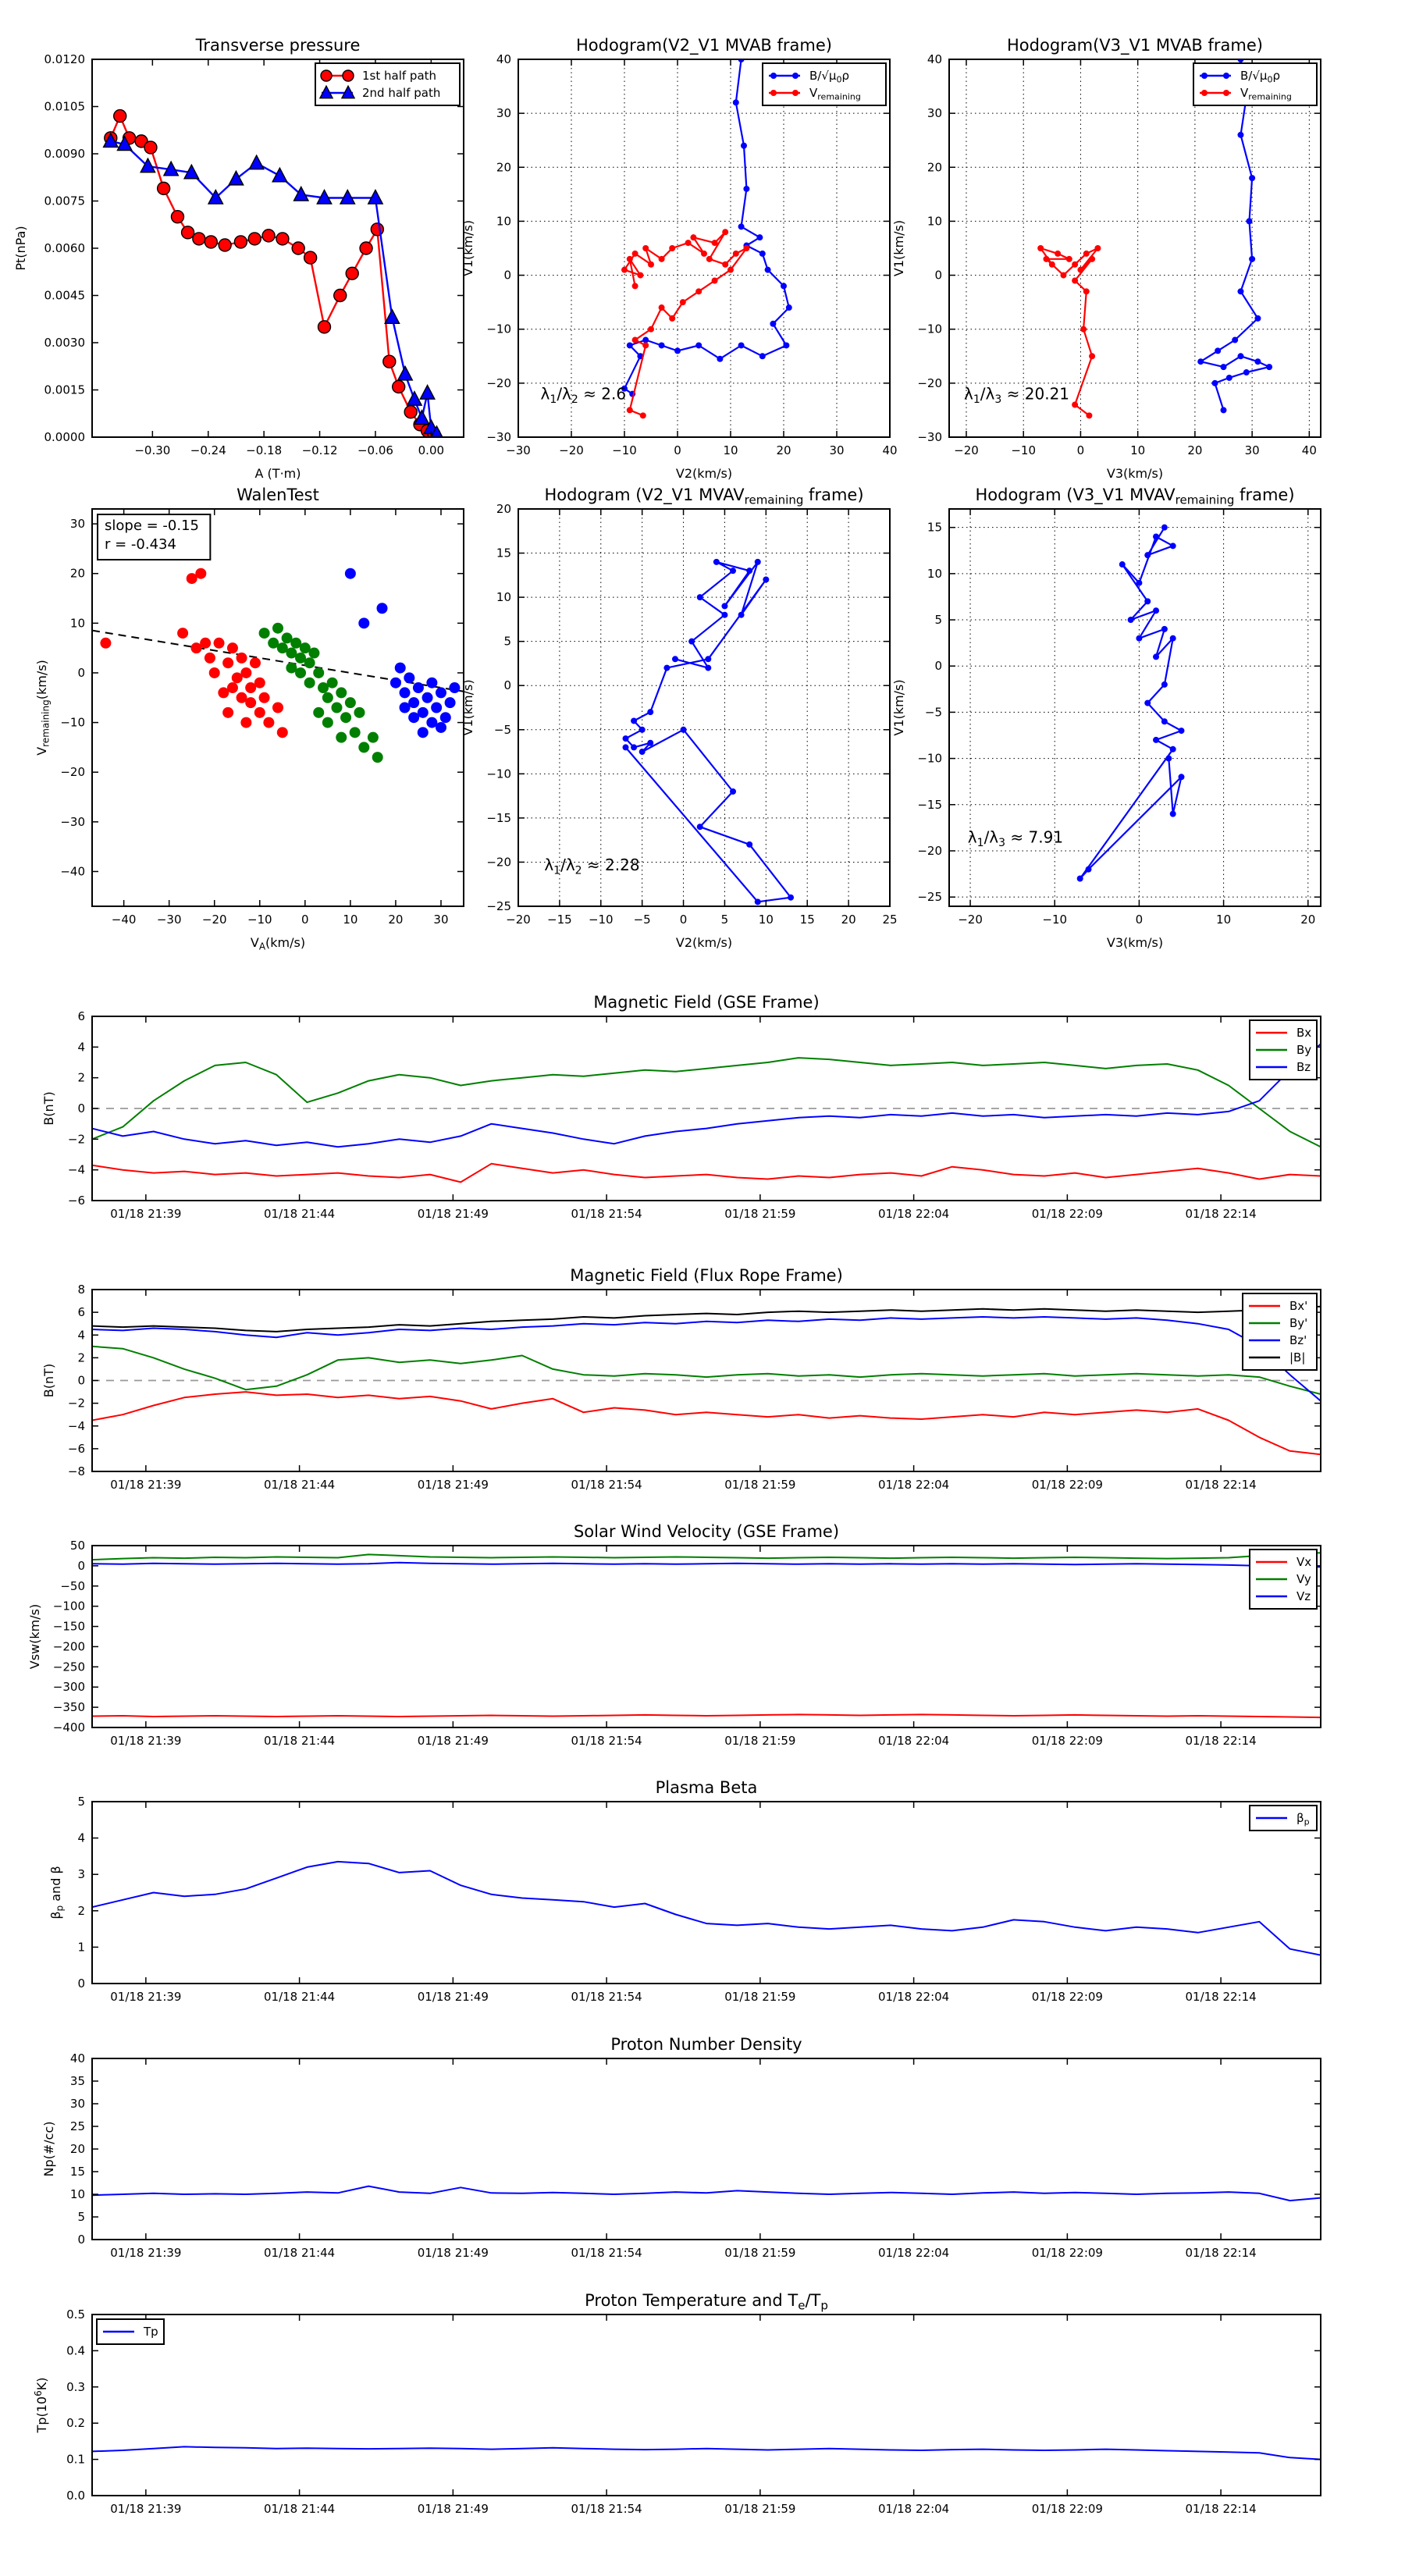  What do you see at coordinates (1297, 1357) in the screenshot?
I see `legend-label: |B|` at bounding box center [1297, 1357].